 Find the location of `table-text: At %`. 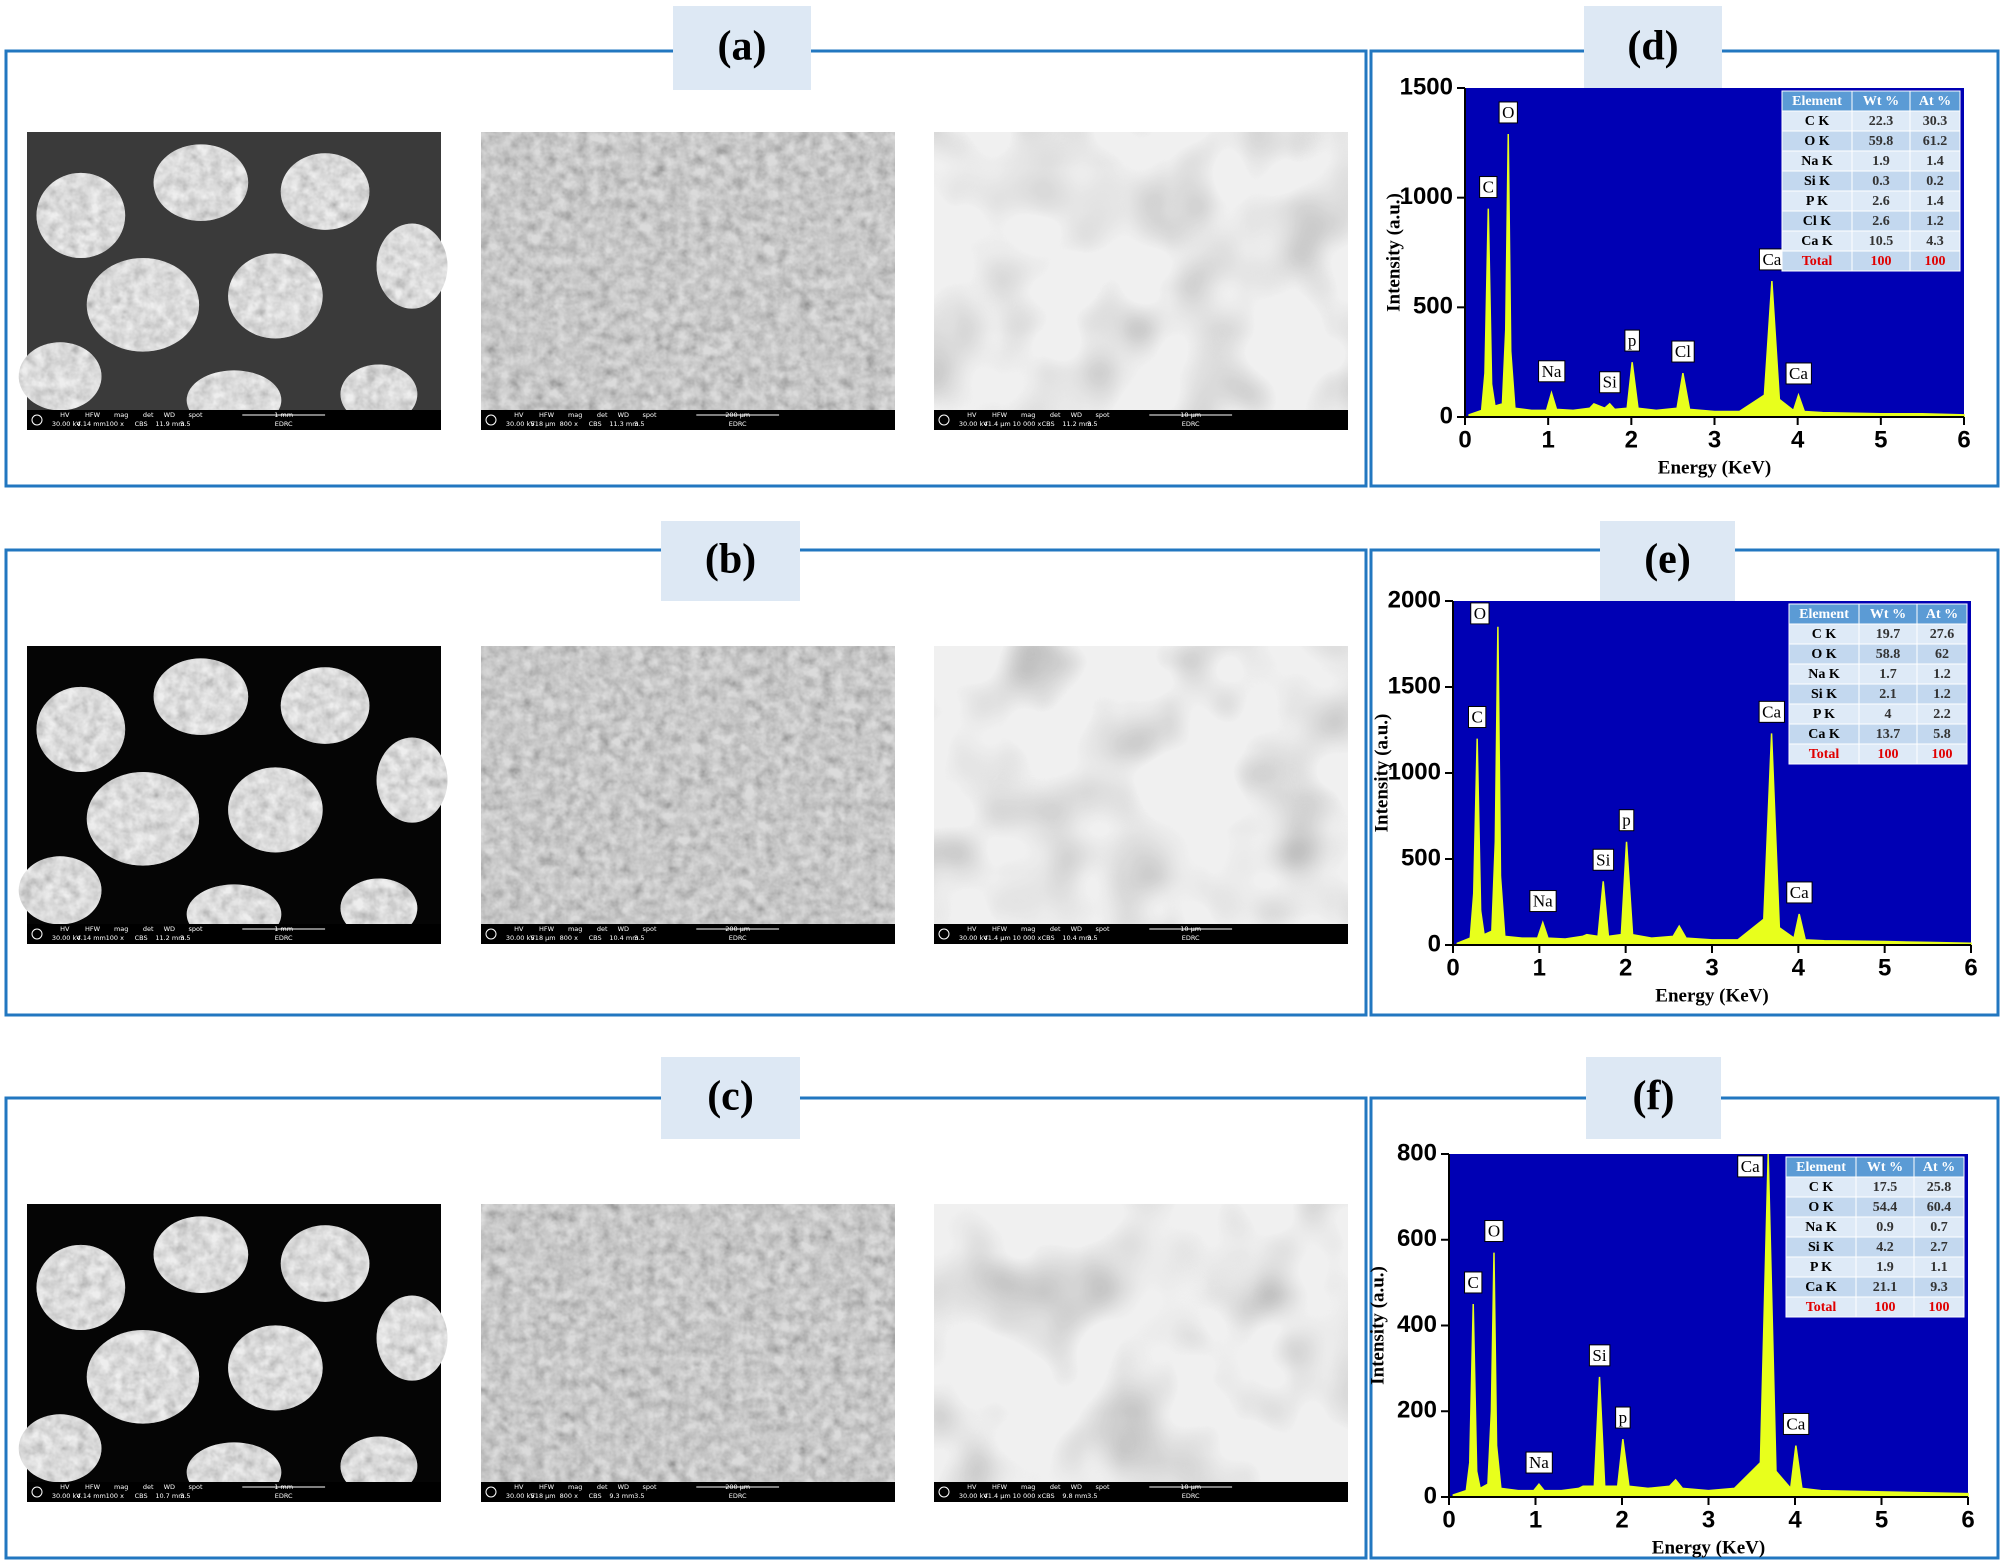

table-text: At % is located at coordinates (1935, 101).